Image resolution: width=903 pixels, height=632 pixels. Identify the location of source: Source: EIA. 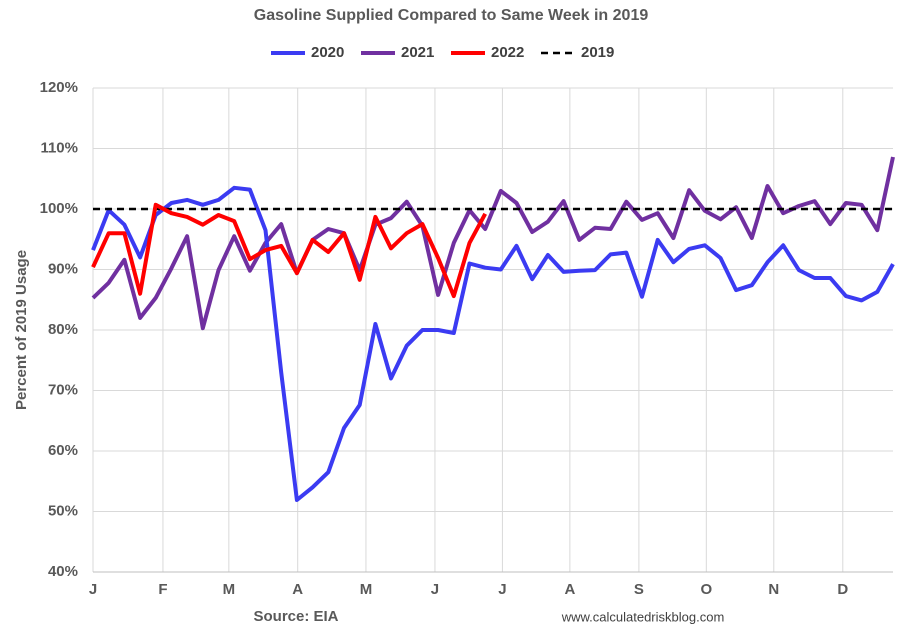
(295, 616).